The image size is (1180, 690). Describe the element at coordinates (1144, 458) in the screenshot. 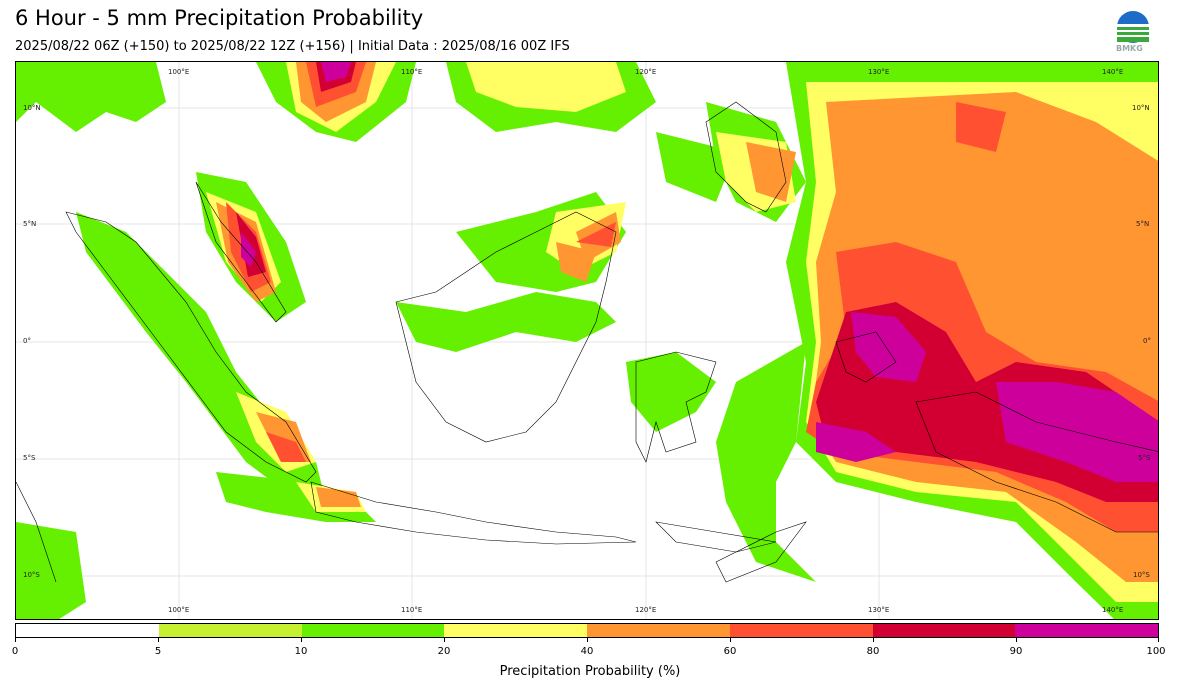

I see `lat-label-5s-right: 5°S` at that location.